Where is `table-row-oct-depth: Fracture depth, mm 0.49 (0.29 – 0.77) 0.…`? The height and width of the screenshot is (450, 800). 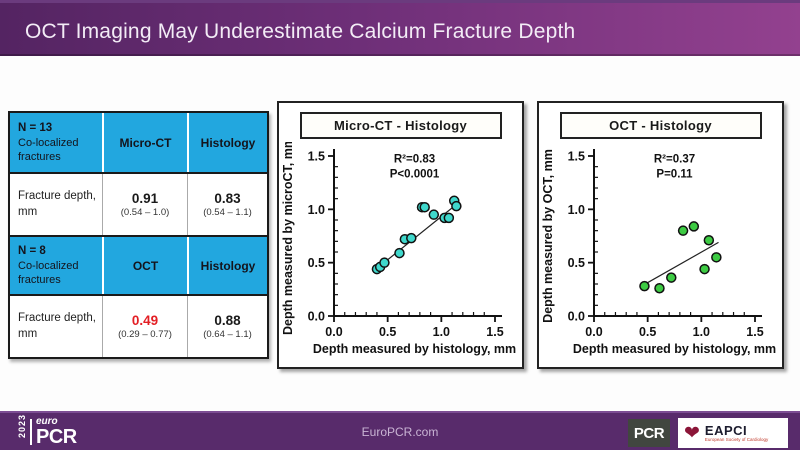
table-row-oct-depth: Fracture depth, mm 0.49 (0.29 – 0.77) 0.… is located at coordinates (138, 325).